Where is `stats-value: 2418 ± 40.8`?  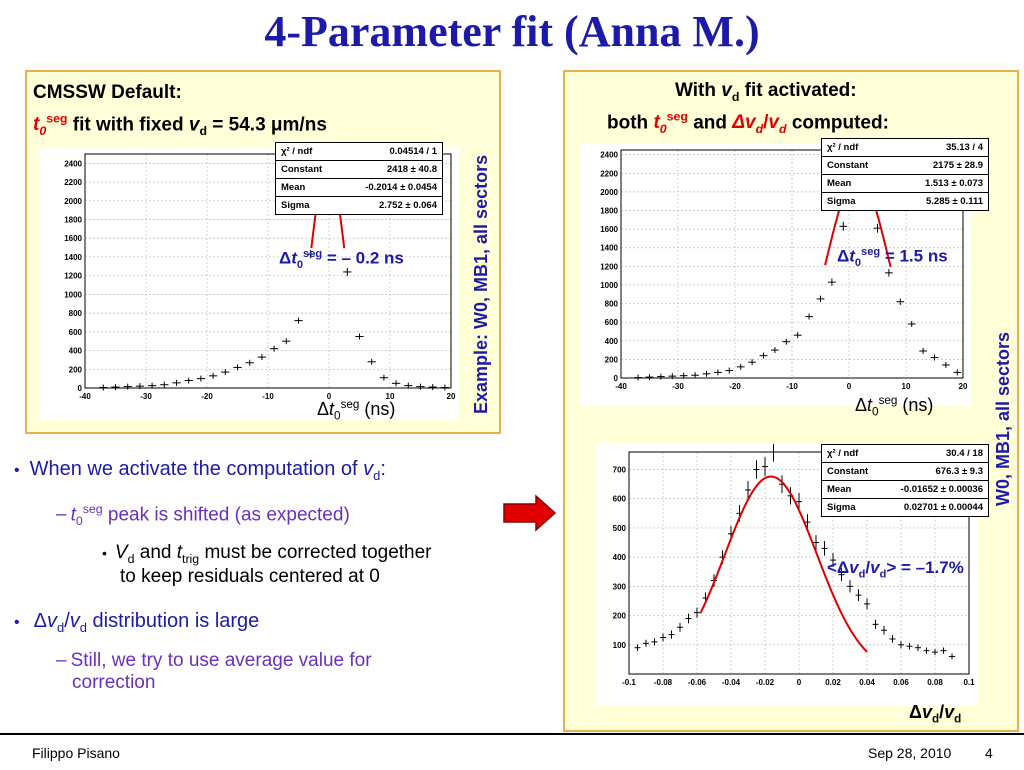 stats-value: 2418 ± 40.8 is located at coordinates (390, 169).